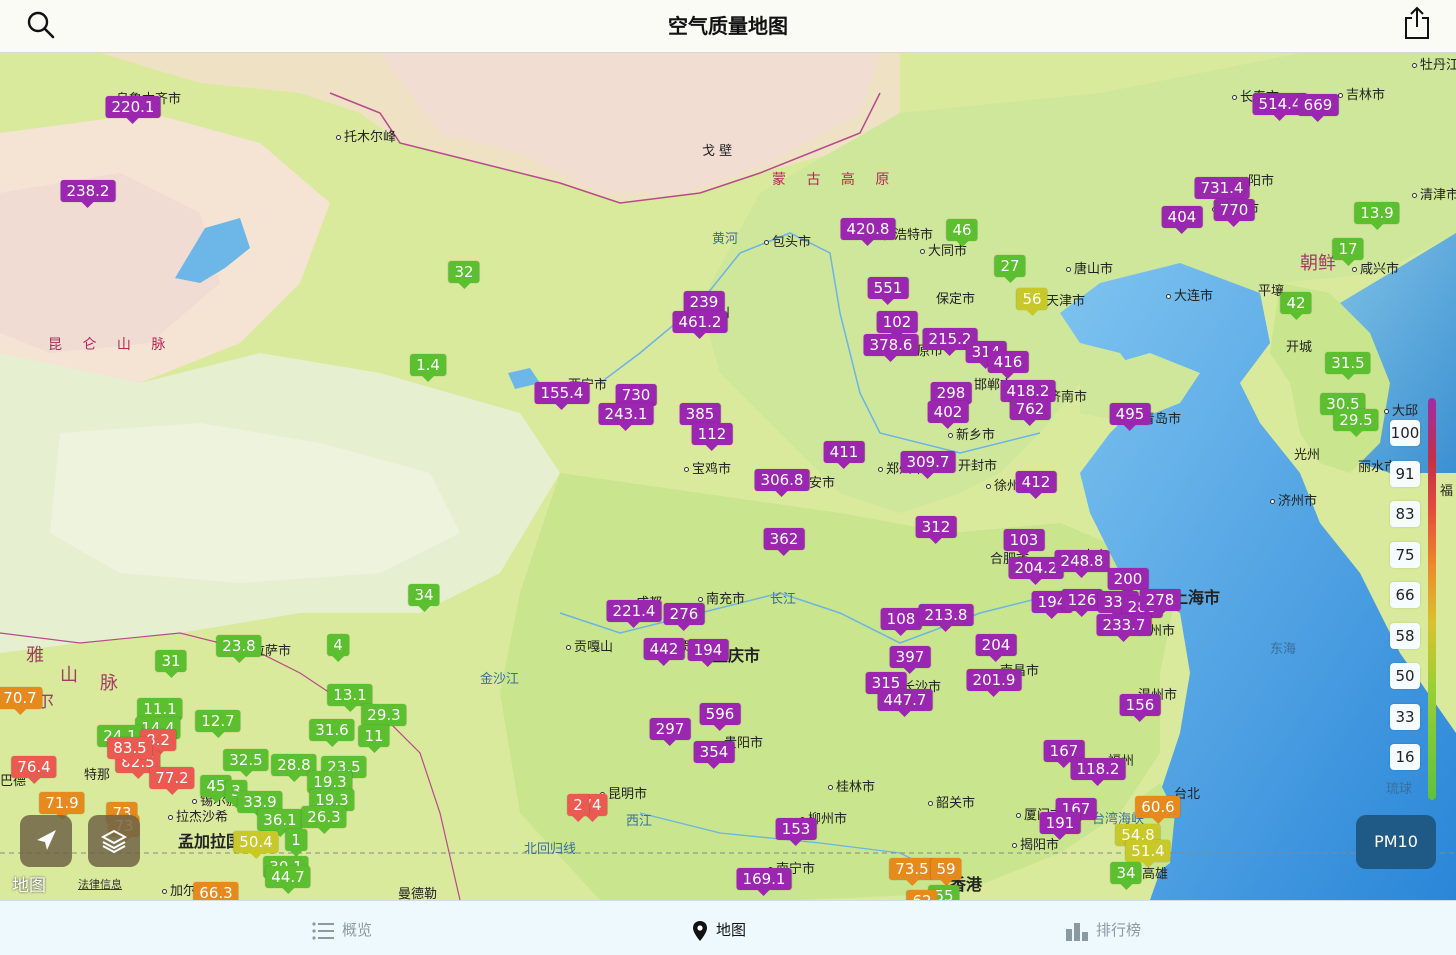 Image resolution: width=1456 pixels, height=955 pixels. I want to click on aqi-marker: 204, so click(996, 648).